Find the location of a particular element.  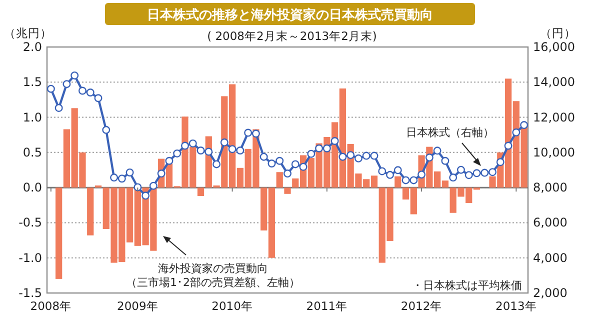

x-tick-label: 2013年 is located at coordinates (516, 306).